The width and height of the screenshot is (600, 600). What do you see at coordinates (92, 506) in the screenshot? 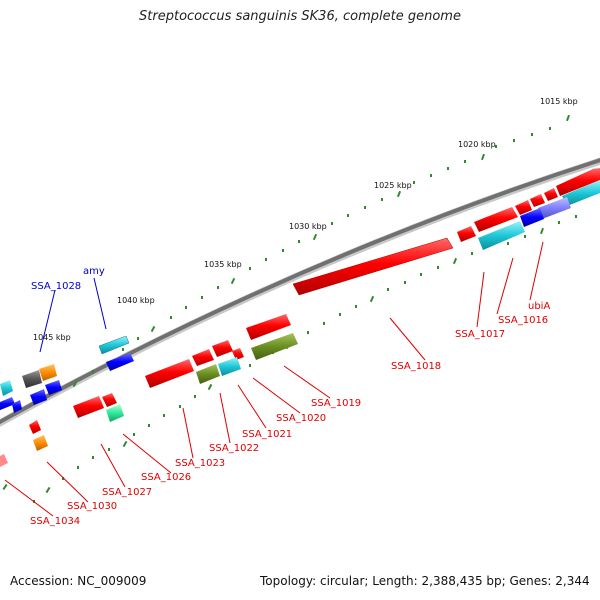
I see `label-ssa1030: SSA_1030` at bounding box center [92, 506].